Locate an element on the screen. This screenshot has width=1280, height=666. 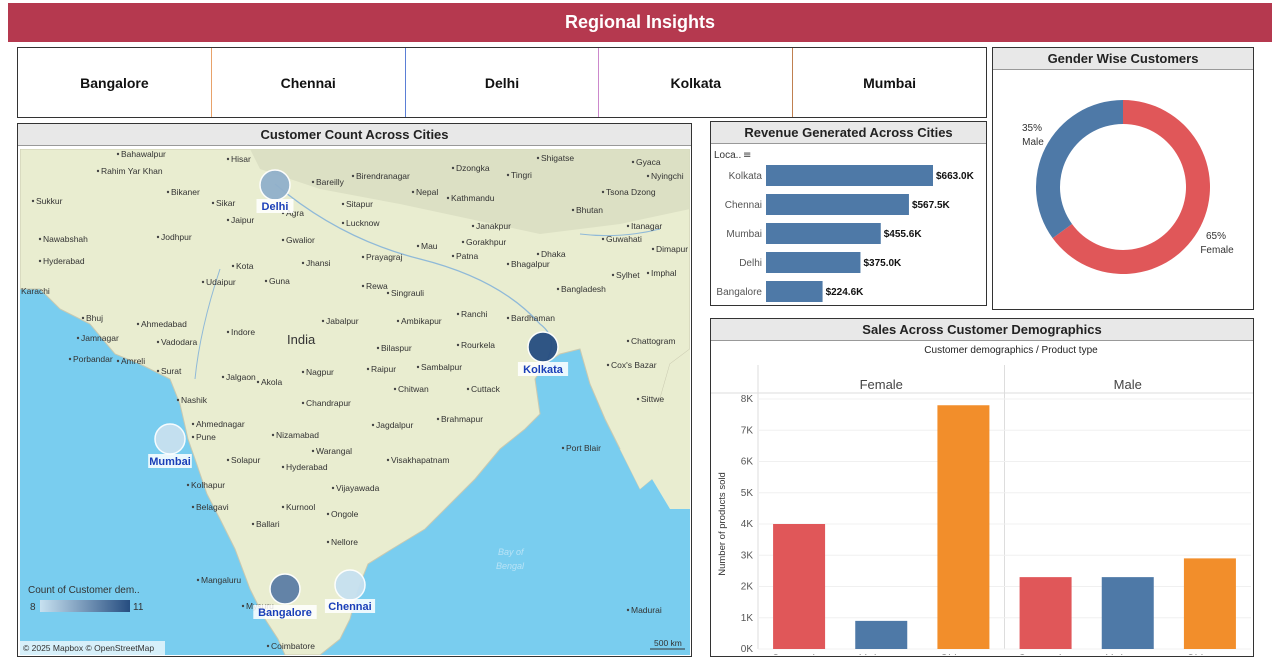
city-filter-bar: Bangalore Chennai Delhi Kolkata Mumbai is located at coordinates (502, 82).